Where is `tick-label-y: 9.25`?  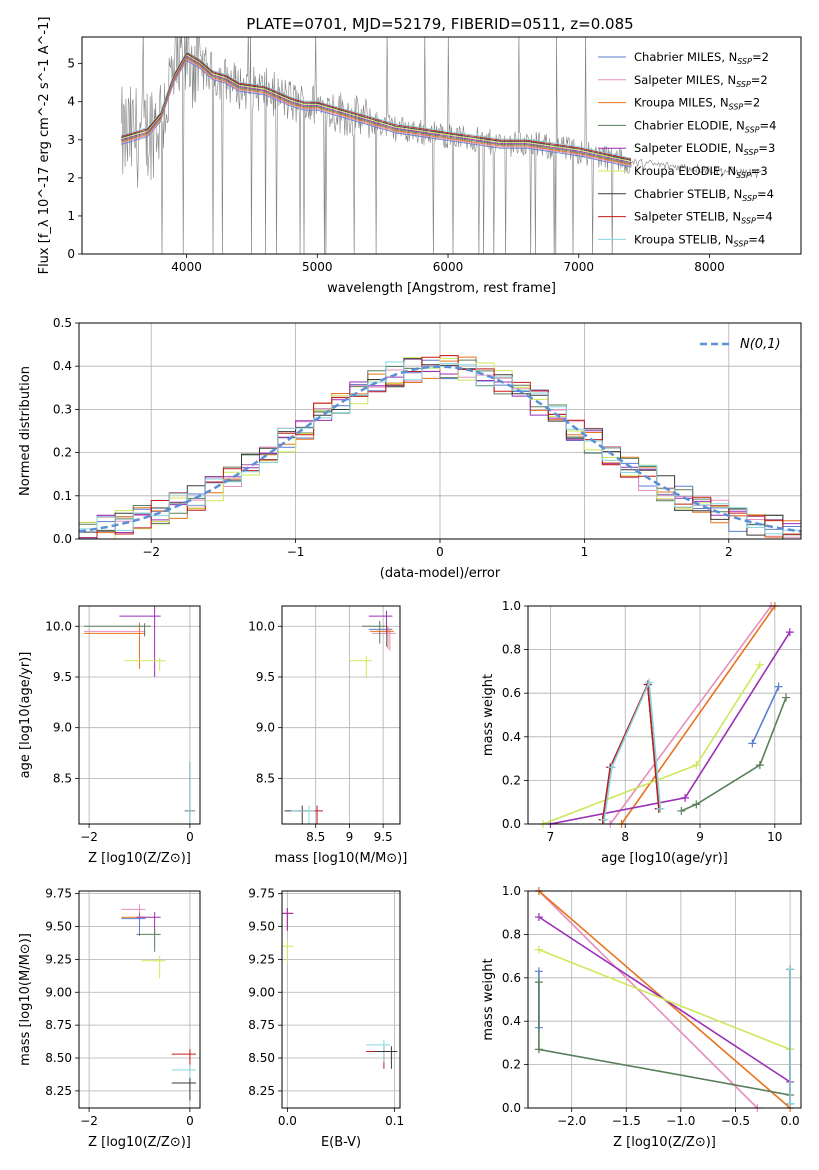 tick-label-y: 9.25 is located at coordinates (261, 959).